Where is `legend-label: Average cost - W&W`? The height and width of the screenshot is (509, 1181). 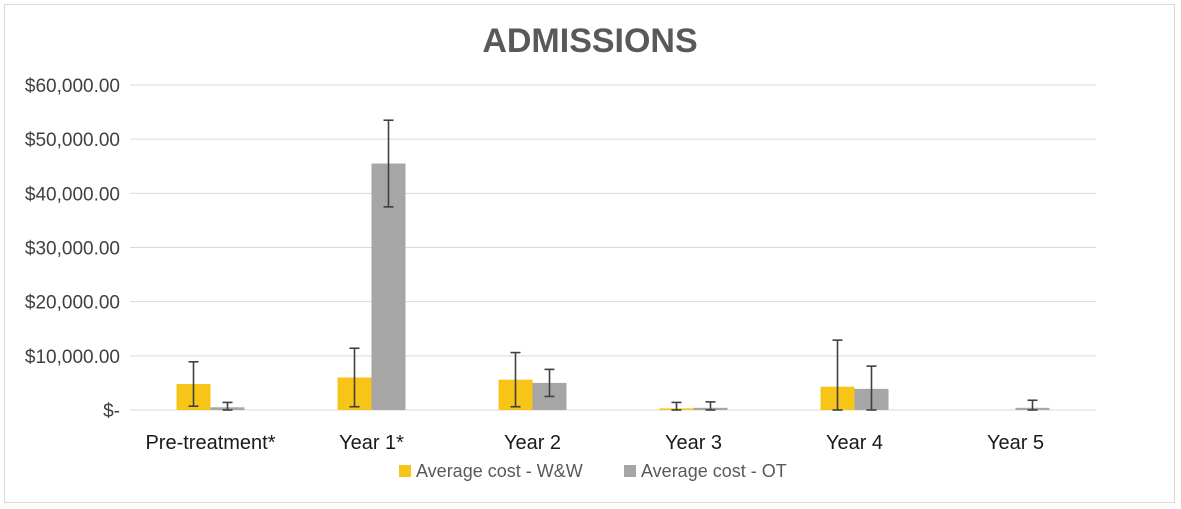 legend-label: Average cost - W&W is located at coordinates (499, 471).